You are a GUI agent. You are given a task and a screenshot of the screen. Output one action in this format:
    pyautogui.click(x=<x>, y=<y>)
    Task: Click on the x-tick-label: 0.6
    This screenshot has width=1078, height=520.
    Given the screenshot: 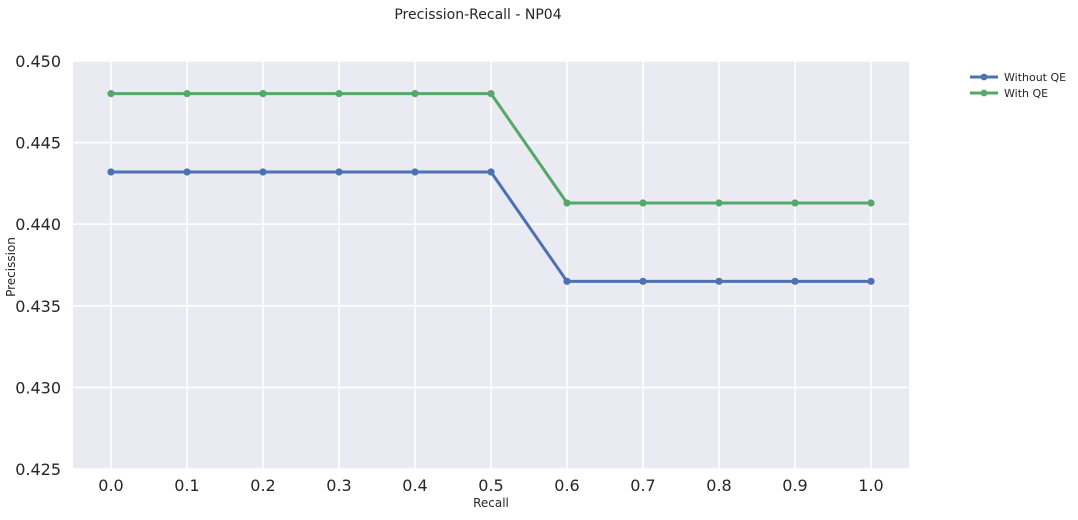 What is the action you would take?
    pyautogui.click(x=566, y=485)
    